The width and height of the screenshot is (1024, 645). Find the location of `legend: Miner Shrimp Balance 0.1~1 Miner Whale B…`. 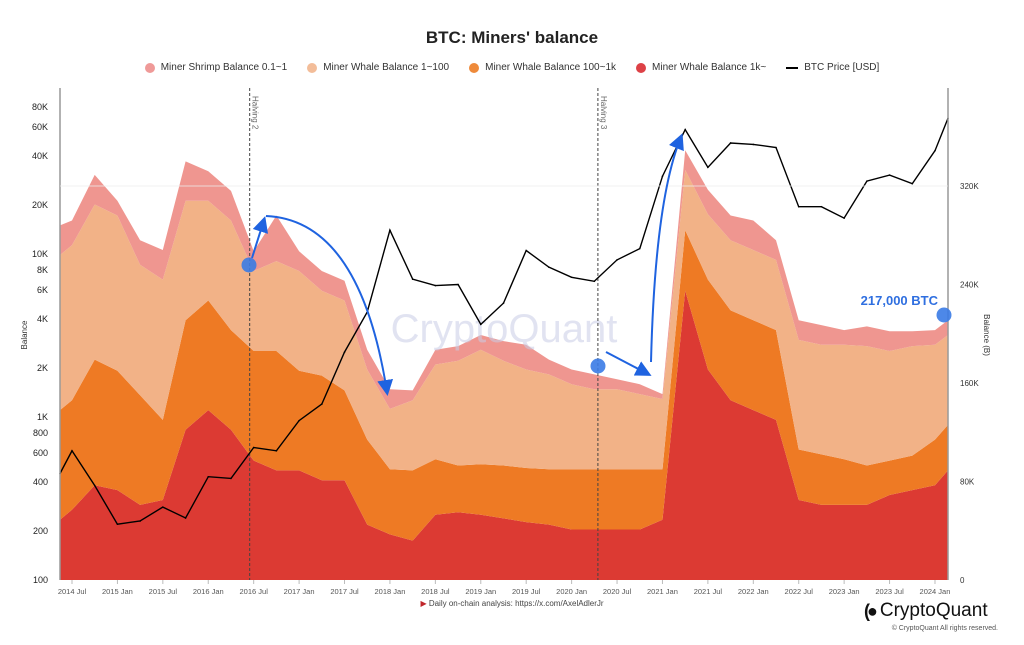

legend: Miner Shrimp Balance 0.1~1 Miner Whale B… is located at coordinates (512, 67).